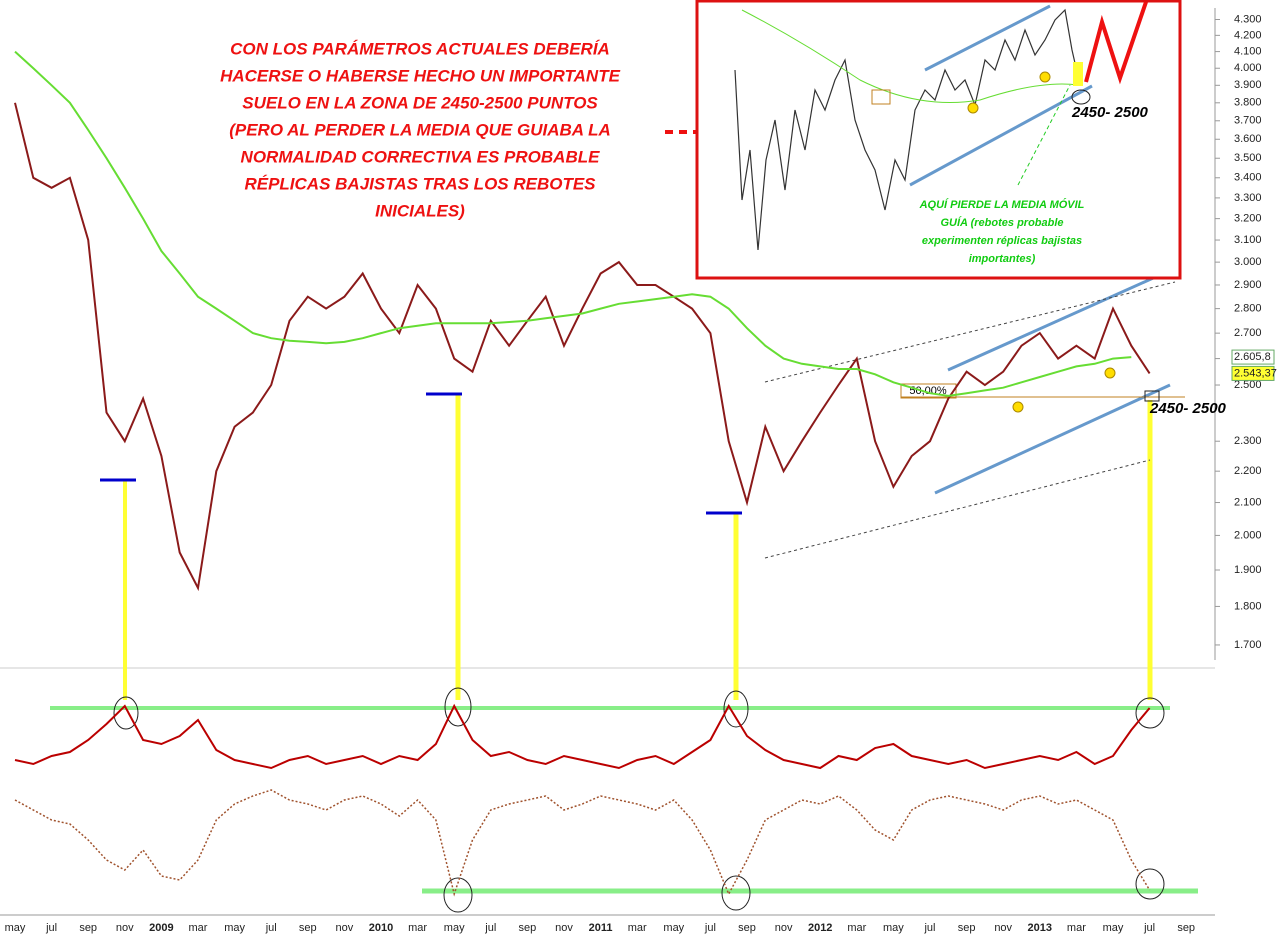  I want to click on y-tick-label: 3.500, so click(1248, 158).